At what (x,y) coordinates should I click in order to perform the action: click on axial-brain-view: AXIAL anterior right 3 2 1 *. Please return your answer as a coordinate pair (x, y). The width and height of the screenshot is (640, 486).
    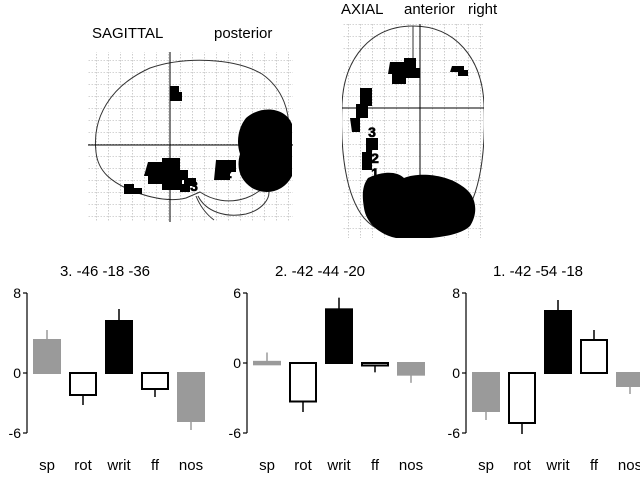
    Looking at the image, I should click on (419, 119).